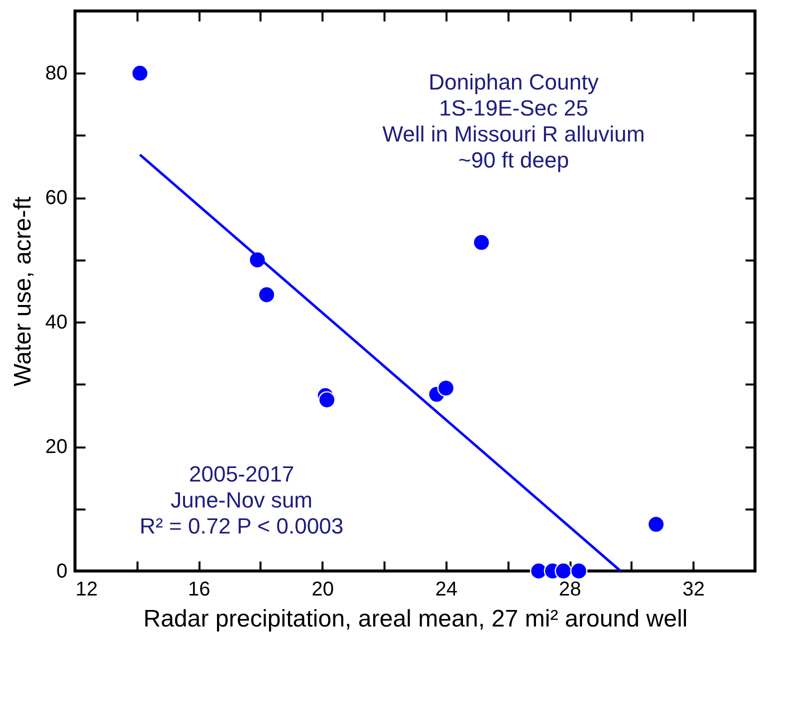 The width and height of the screenshot is (796, 702). Describe the element at coordinates (56, 198) in the screenshot. I see `y-tick-label: 60` at that location.